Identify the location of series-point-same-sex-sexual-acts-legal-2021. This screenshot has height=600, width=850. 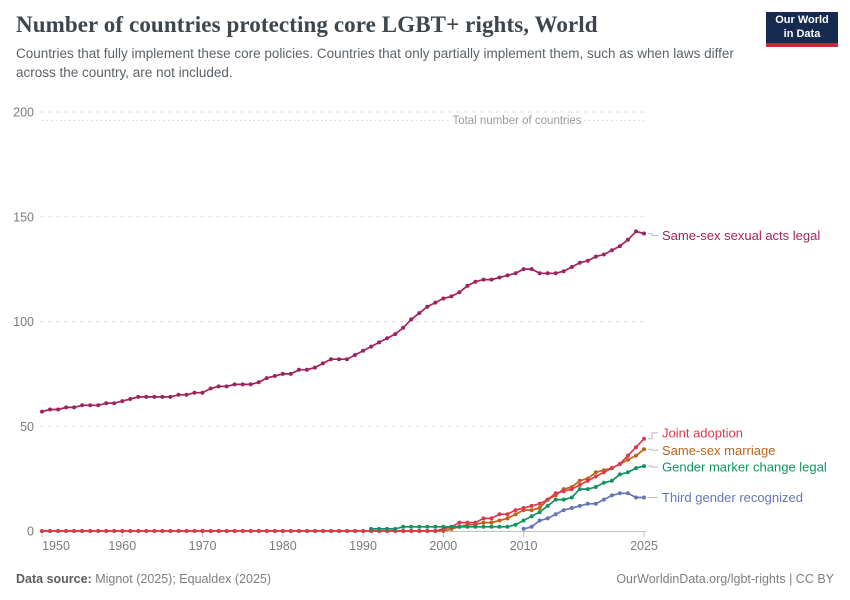
(611, 250).